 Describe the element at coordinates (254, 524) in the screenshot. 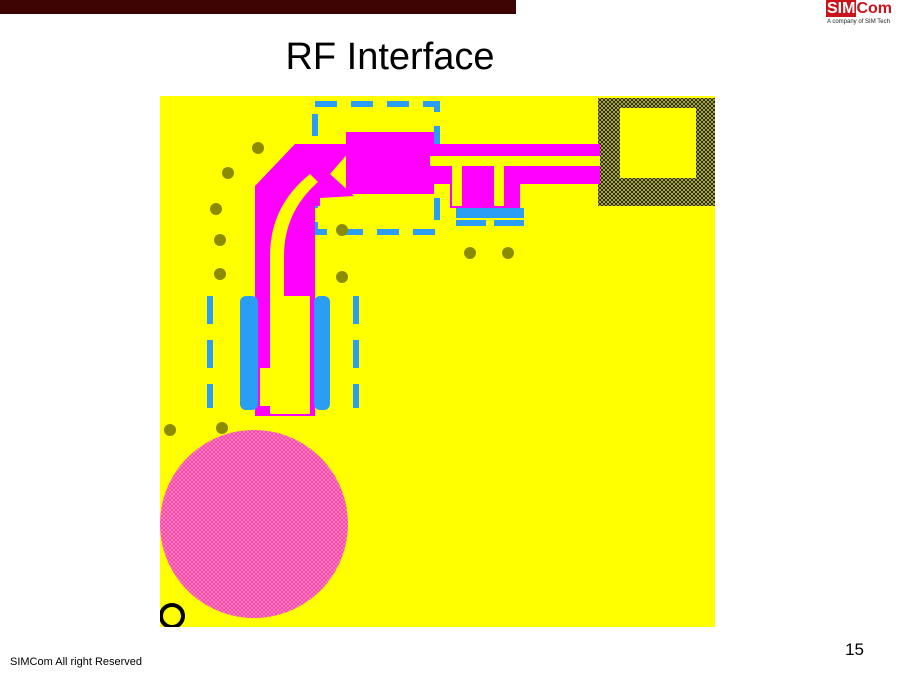

I see `antenna-pad` at that location.